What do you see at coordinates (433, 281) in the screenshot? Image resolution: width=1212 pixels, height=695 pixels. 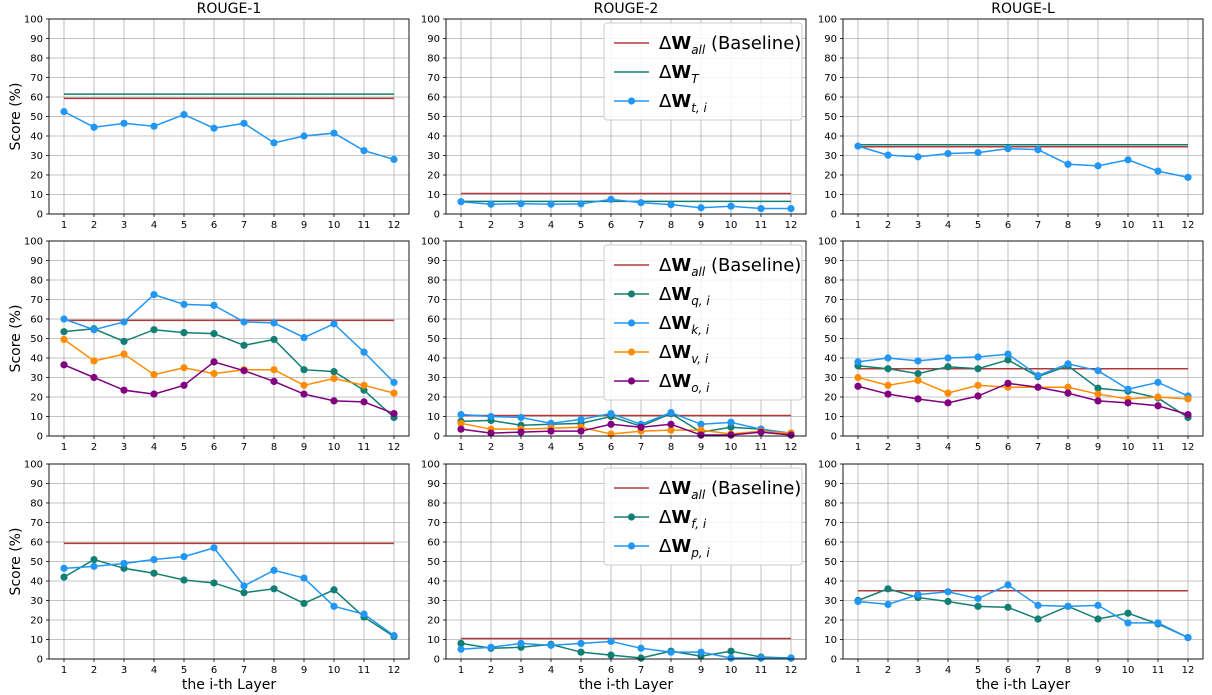 I see `y-tick-label: 80` at bounding box center [433, 281].